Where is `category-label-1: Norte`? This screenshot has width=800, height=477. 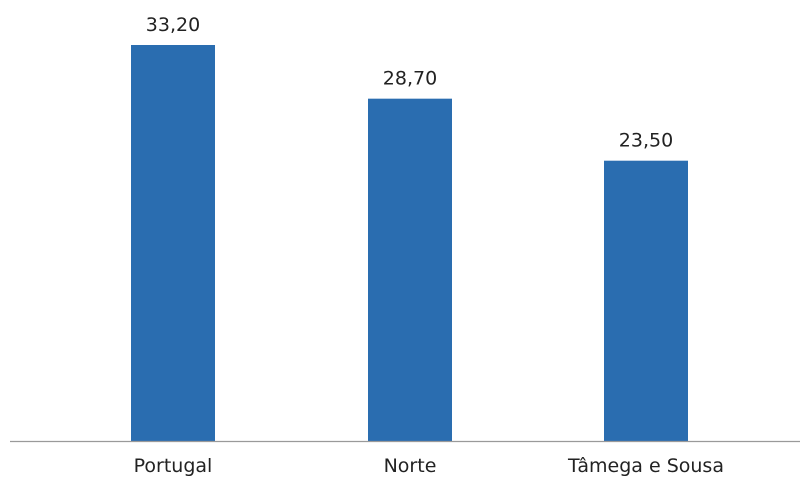
category-label-1: Norte is located at coordinates (410, 466).